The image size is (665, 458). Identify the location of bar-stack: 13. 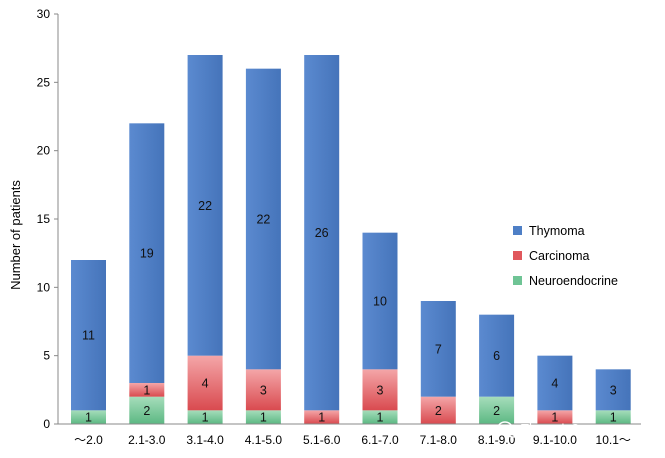
(613, 397).